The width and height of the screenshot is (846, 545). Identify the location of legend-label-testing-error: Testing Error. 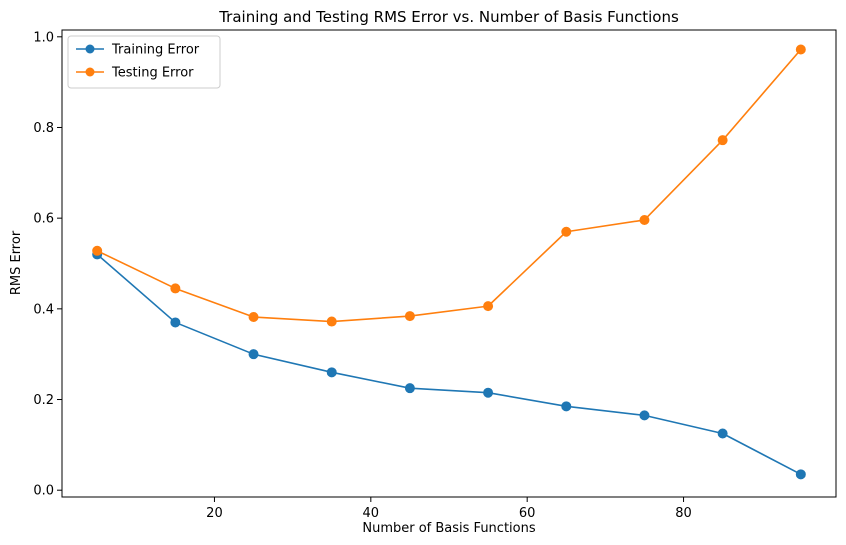
(152, 73).